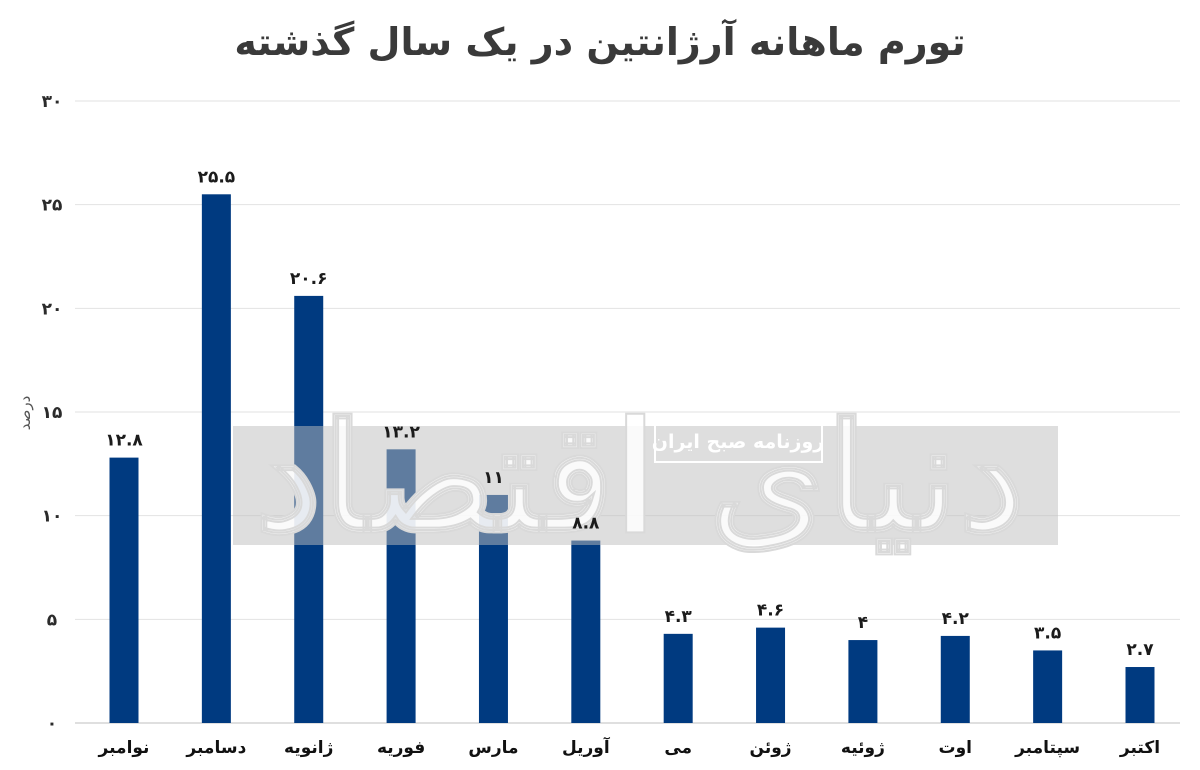  What do you see at coordinates (124, 748) in the screenshot?
I see `x-tick-label: نوامبر` at bounding box center [124, 748].